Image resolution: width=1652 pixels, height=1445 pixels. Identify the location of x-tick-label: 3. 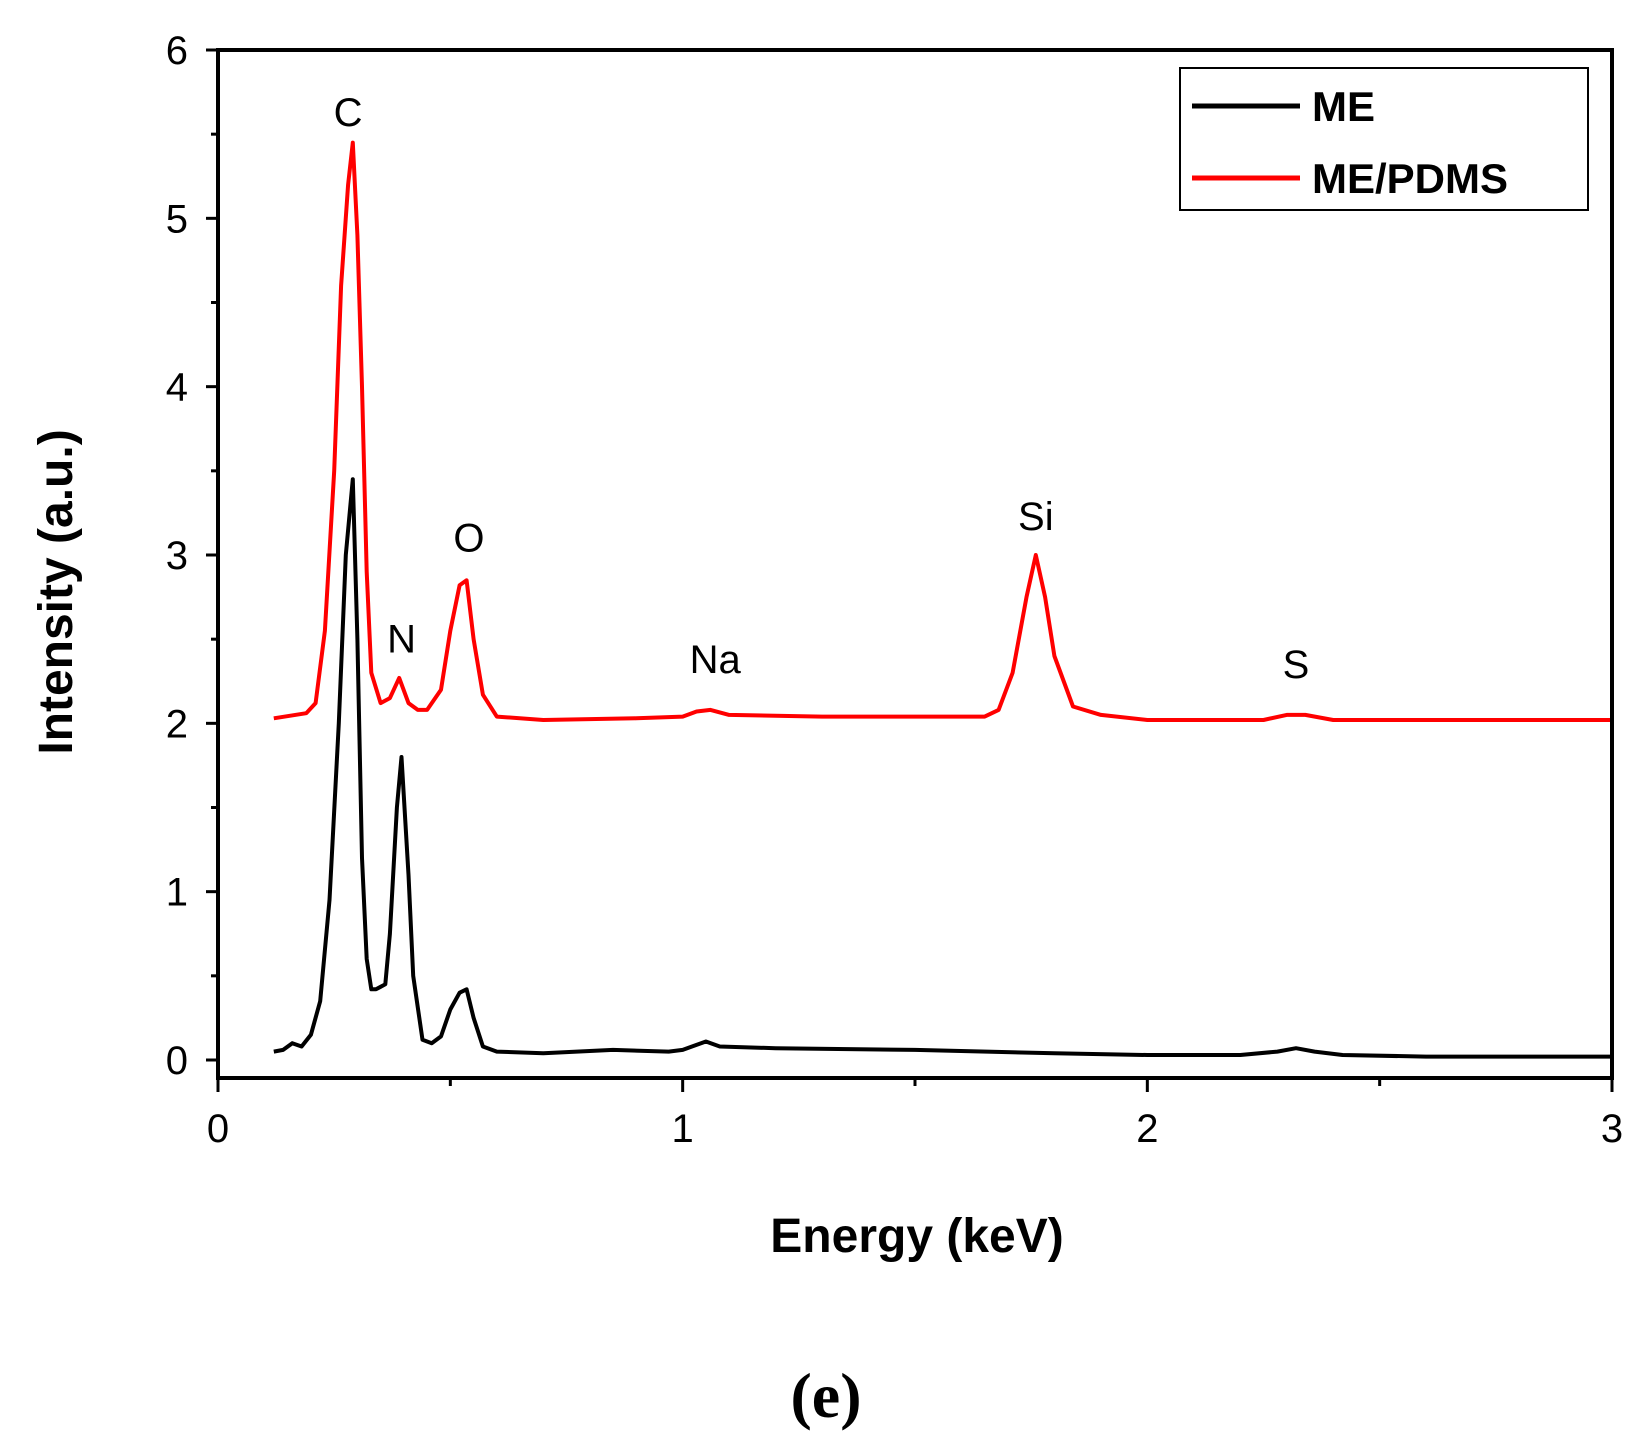
(1612, 1129).